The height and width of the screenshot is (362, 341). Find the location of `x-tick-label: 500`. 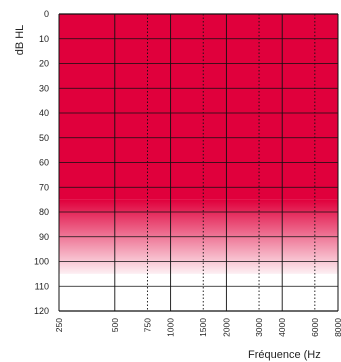

x-tick-label: 500 is located at coordinates (115, 325).